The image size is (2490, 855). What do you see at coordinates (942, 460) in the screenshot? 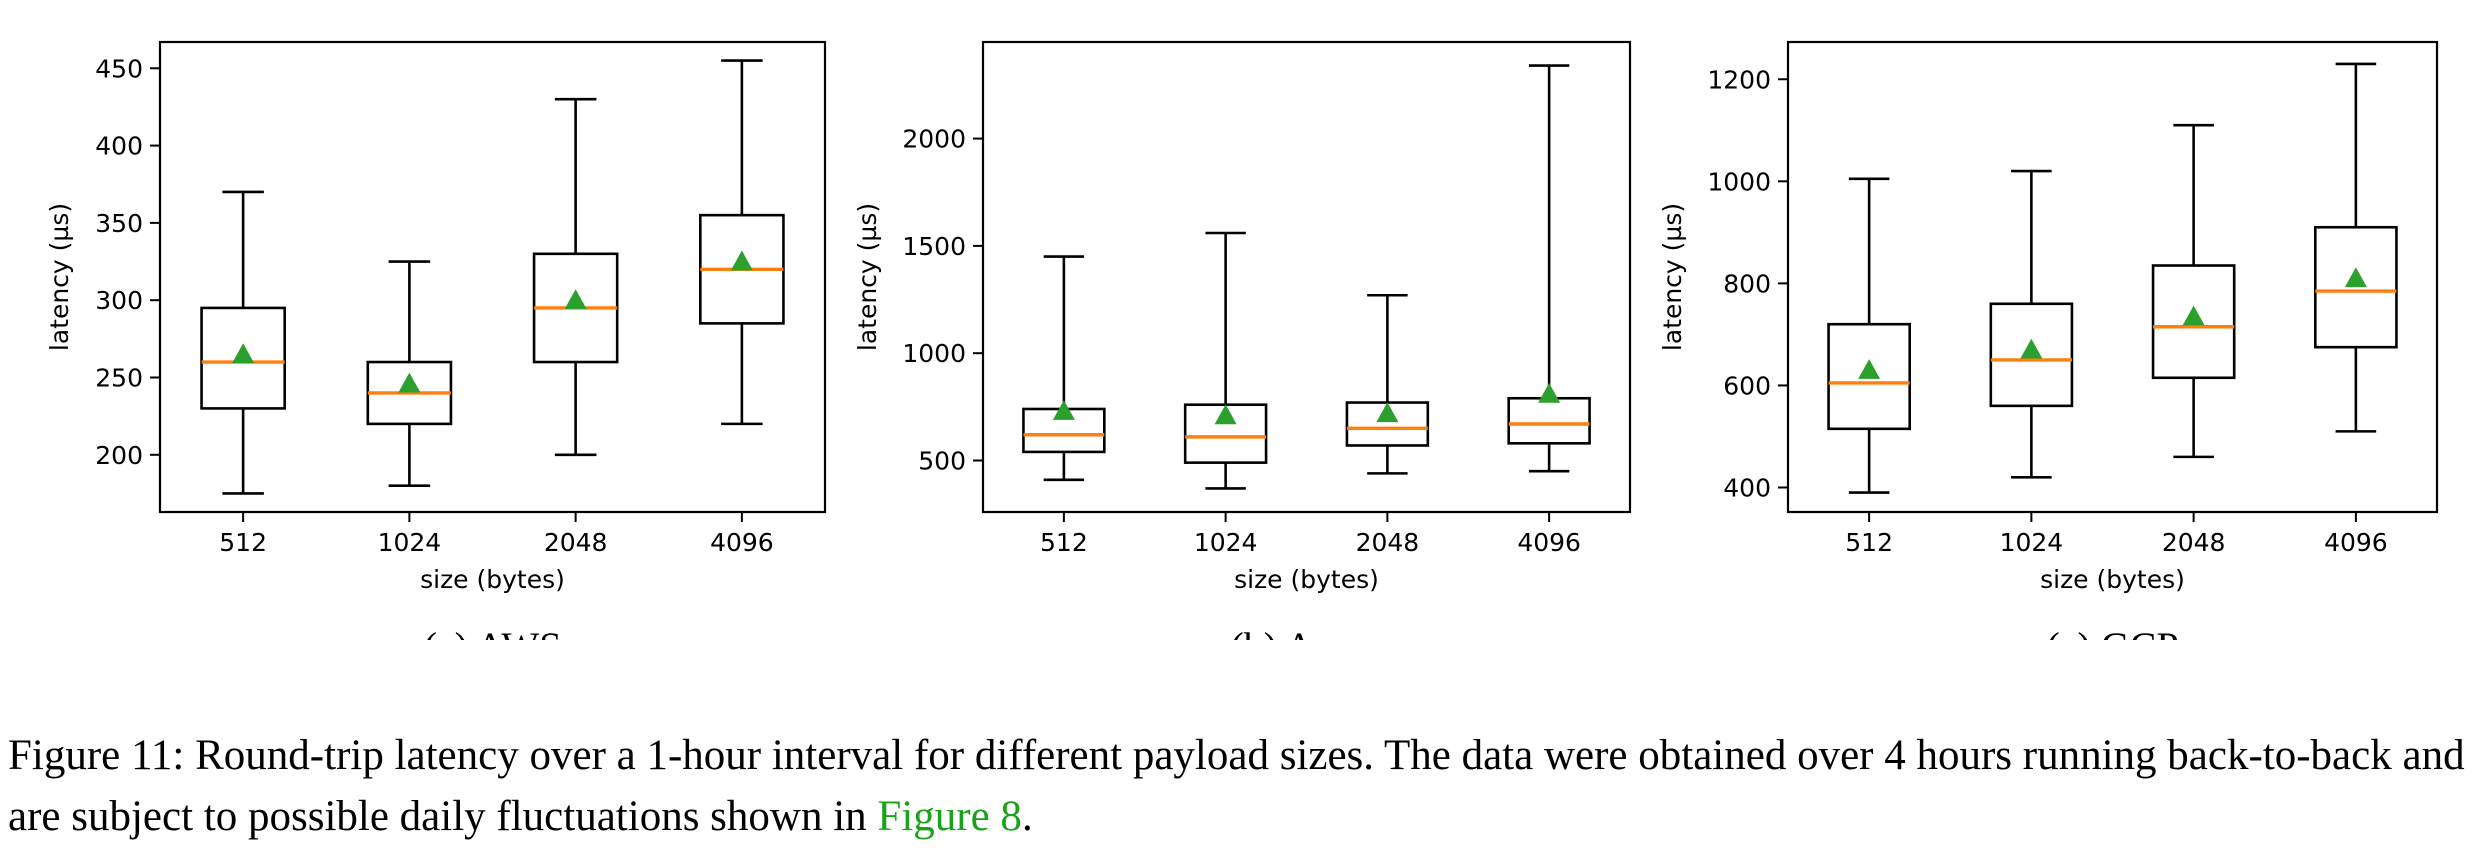
I see `y-tick-label: 500` at bounding box center [942, 460].